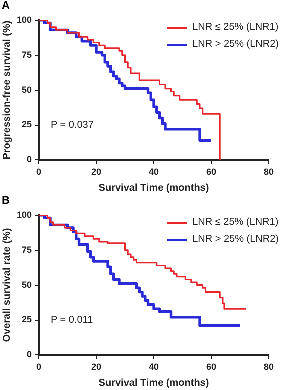  I want to click on y-axis-title: Progression-free survival (%), so click(7, 90).